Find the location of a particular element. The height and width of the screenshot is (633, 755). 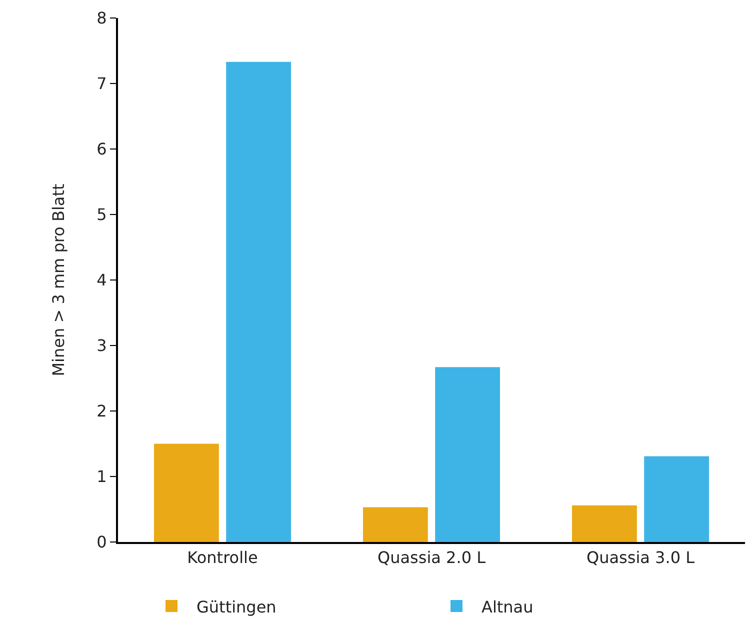

x-tick-label: Quassia 2.0 L is located at coordinates (432, 558).